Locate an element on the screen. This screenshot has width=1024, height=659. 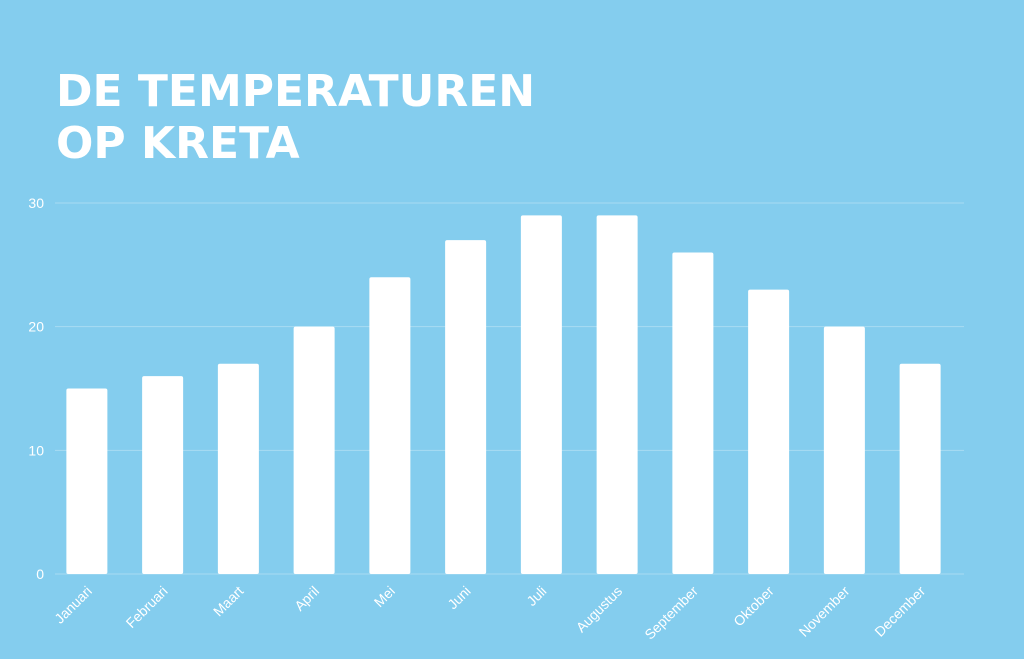
x-tick-label: April is located at coordinates (306, 598).